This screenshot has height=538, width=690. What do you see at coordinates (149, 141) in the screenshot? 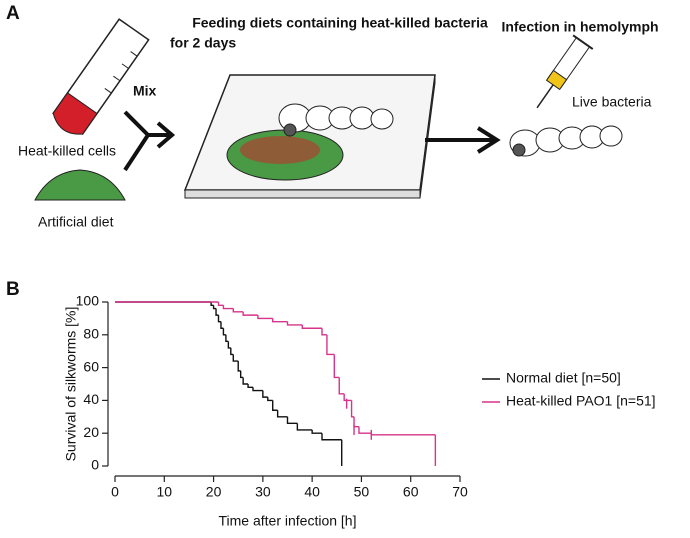
I see `mix-arrow` at bounding box center [149, 141].